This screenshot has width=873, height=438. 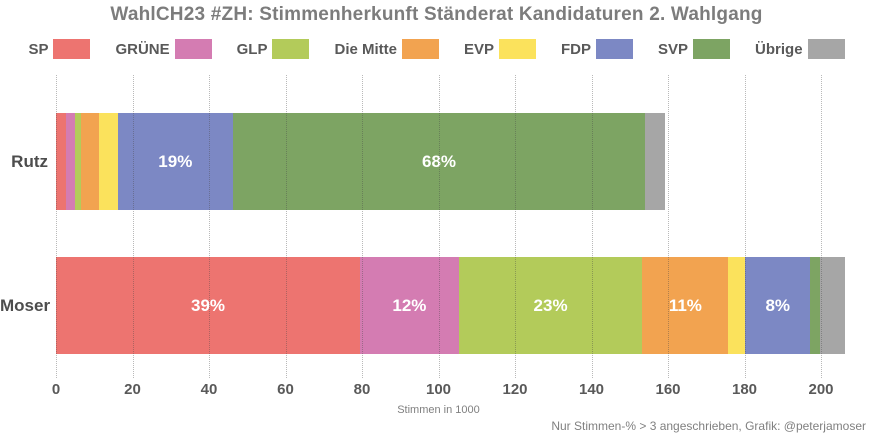 What do you see at coordinates (815, 305) in the screenshot?
I see `segment-moser-svp` at bounding box center [815, 305].